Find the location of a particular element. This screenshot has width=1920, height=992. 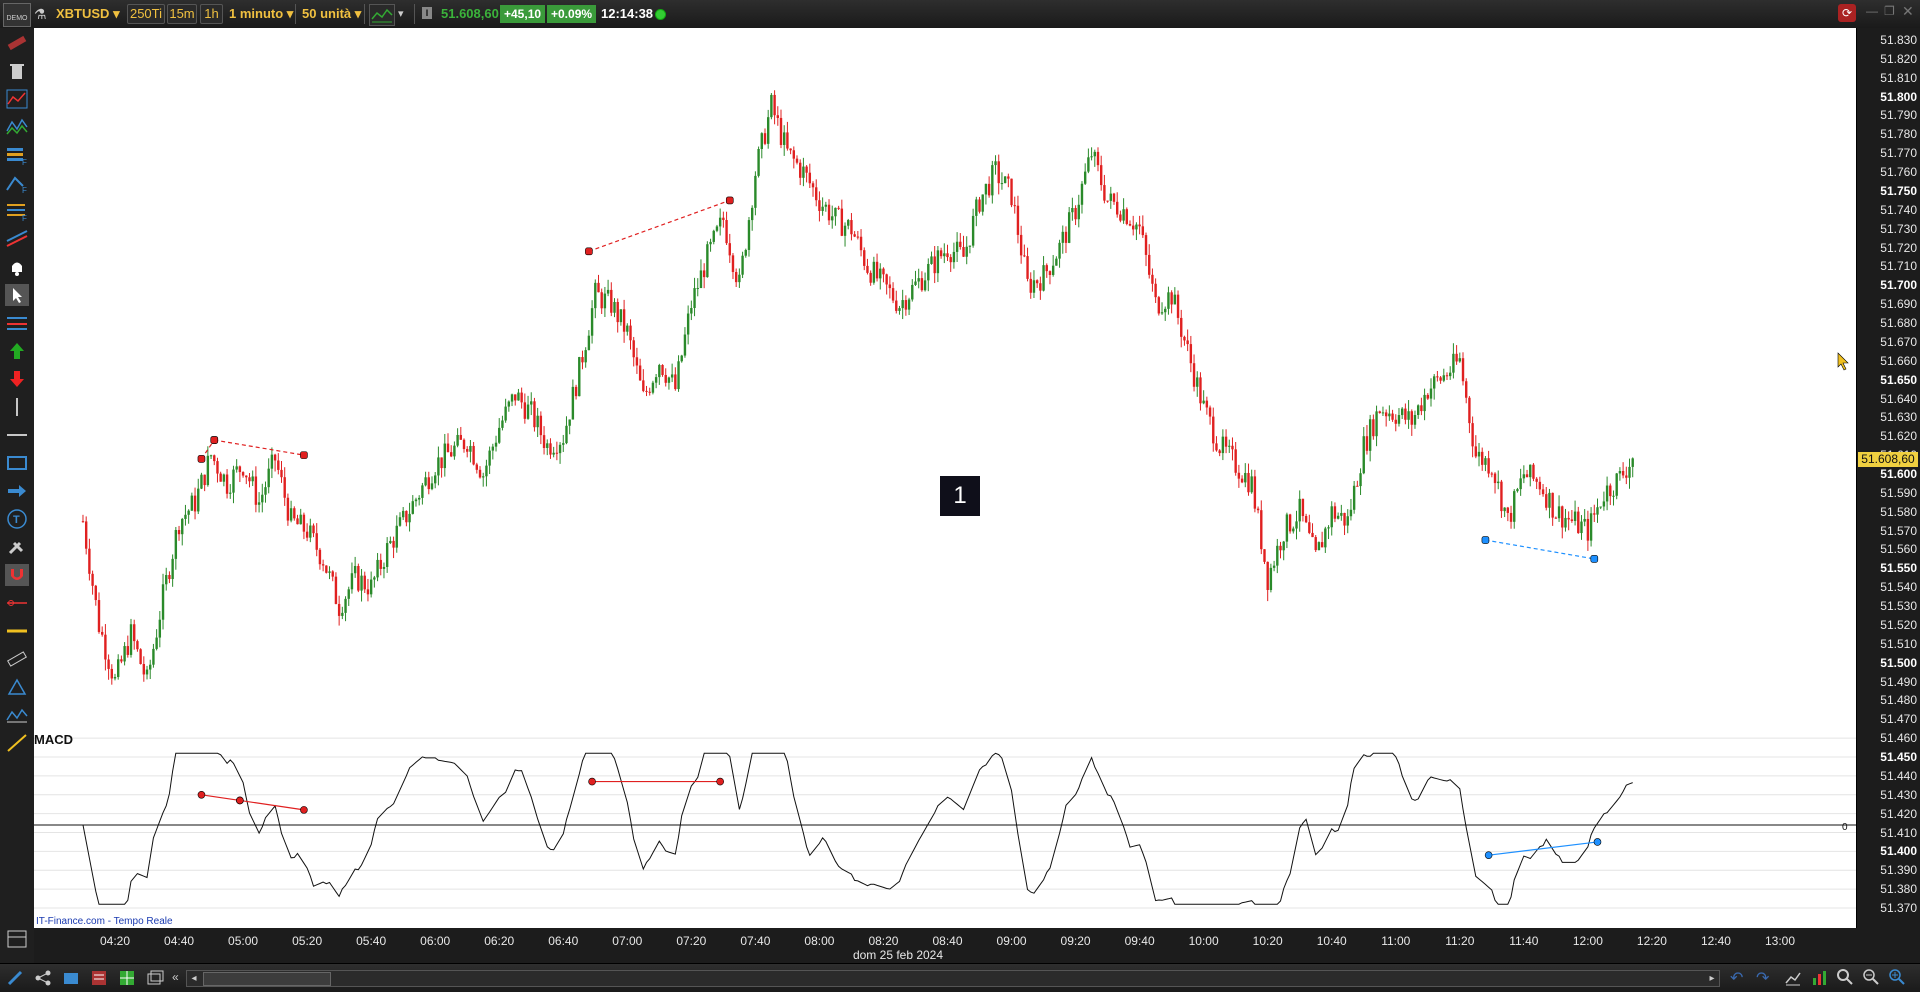

sell-arrow-icon is located at coordinates (17, 379).